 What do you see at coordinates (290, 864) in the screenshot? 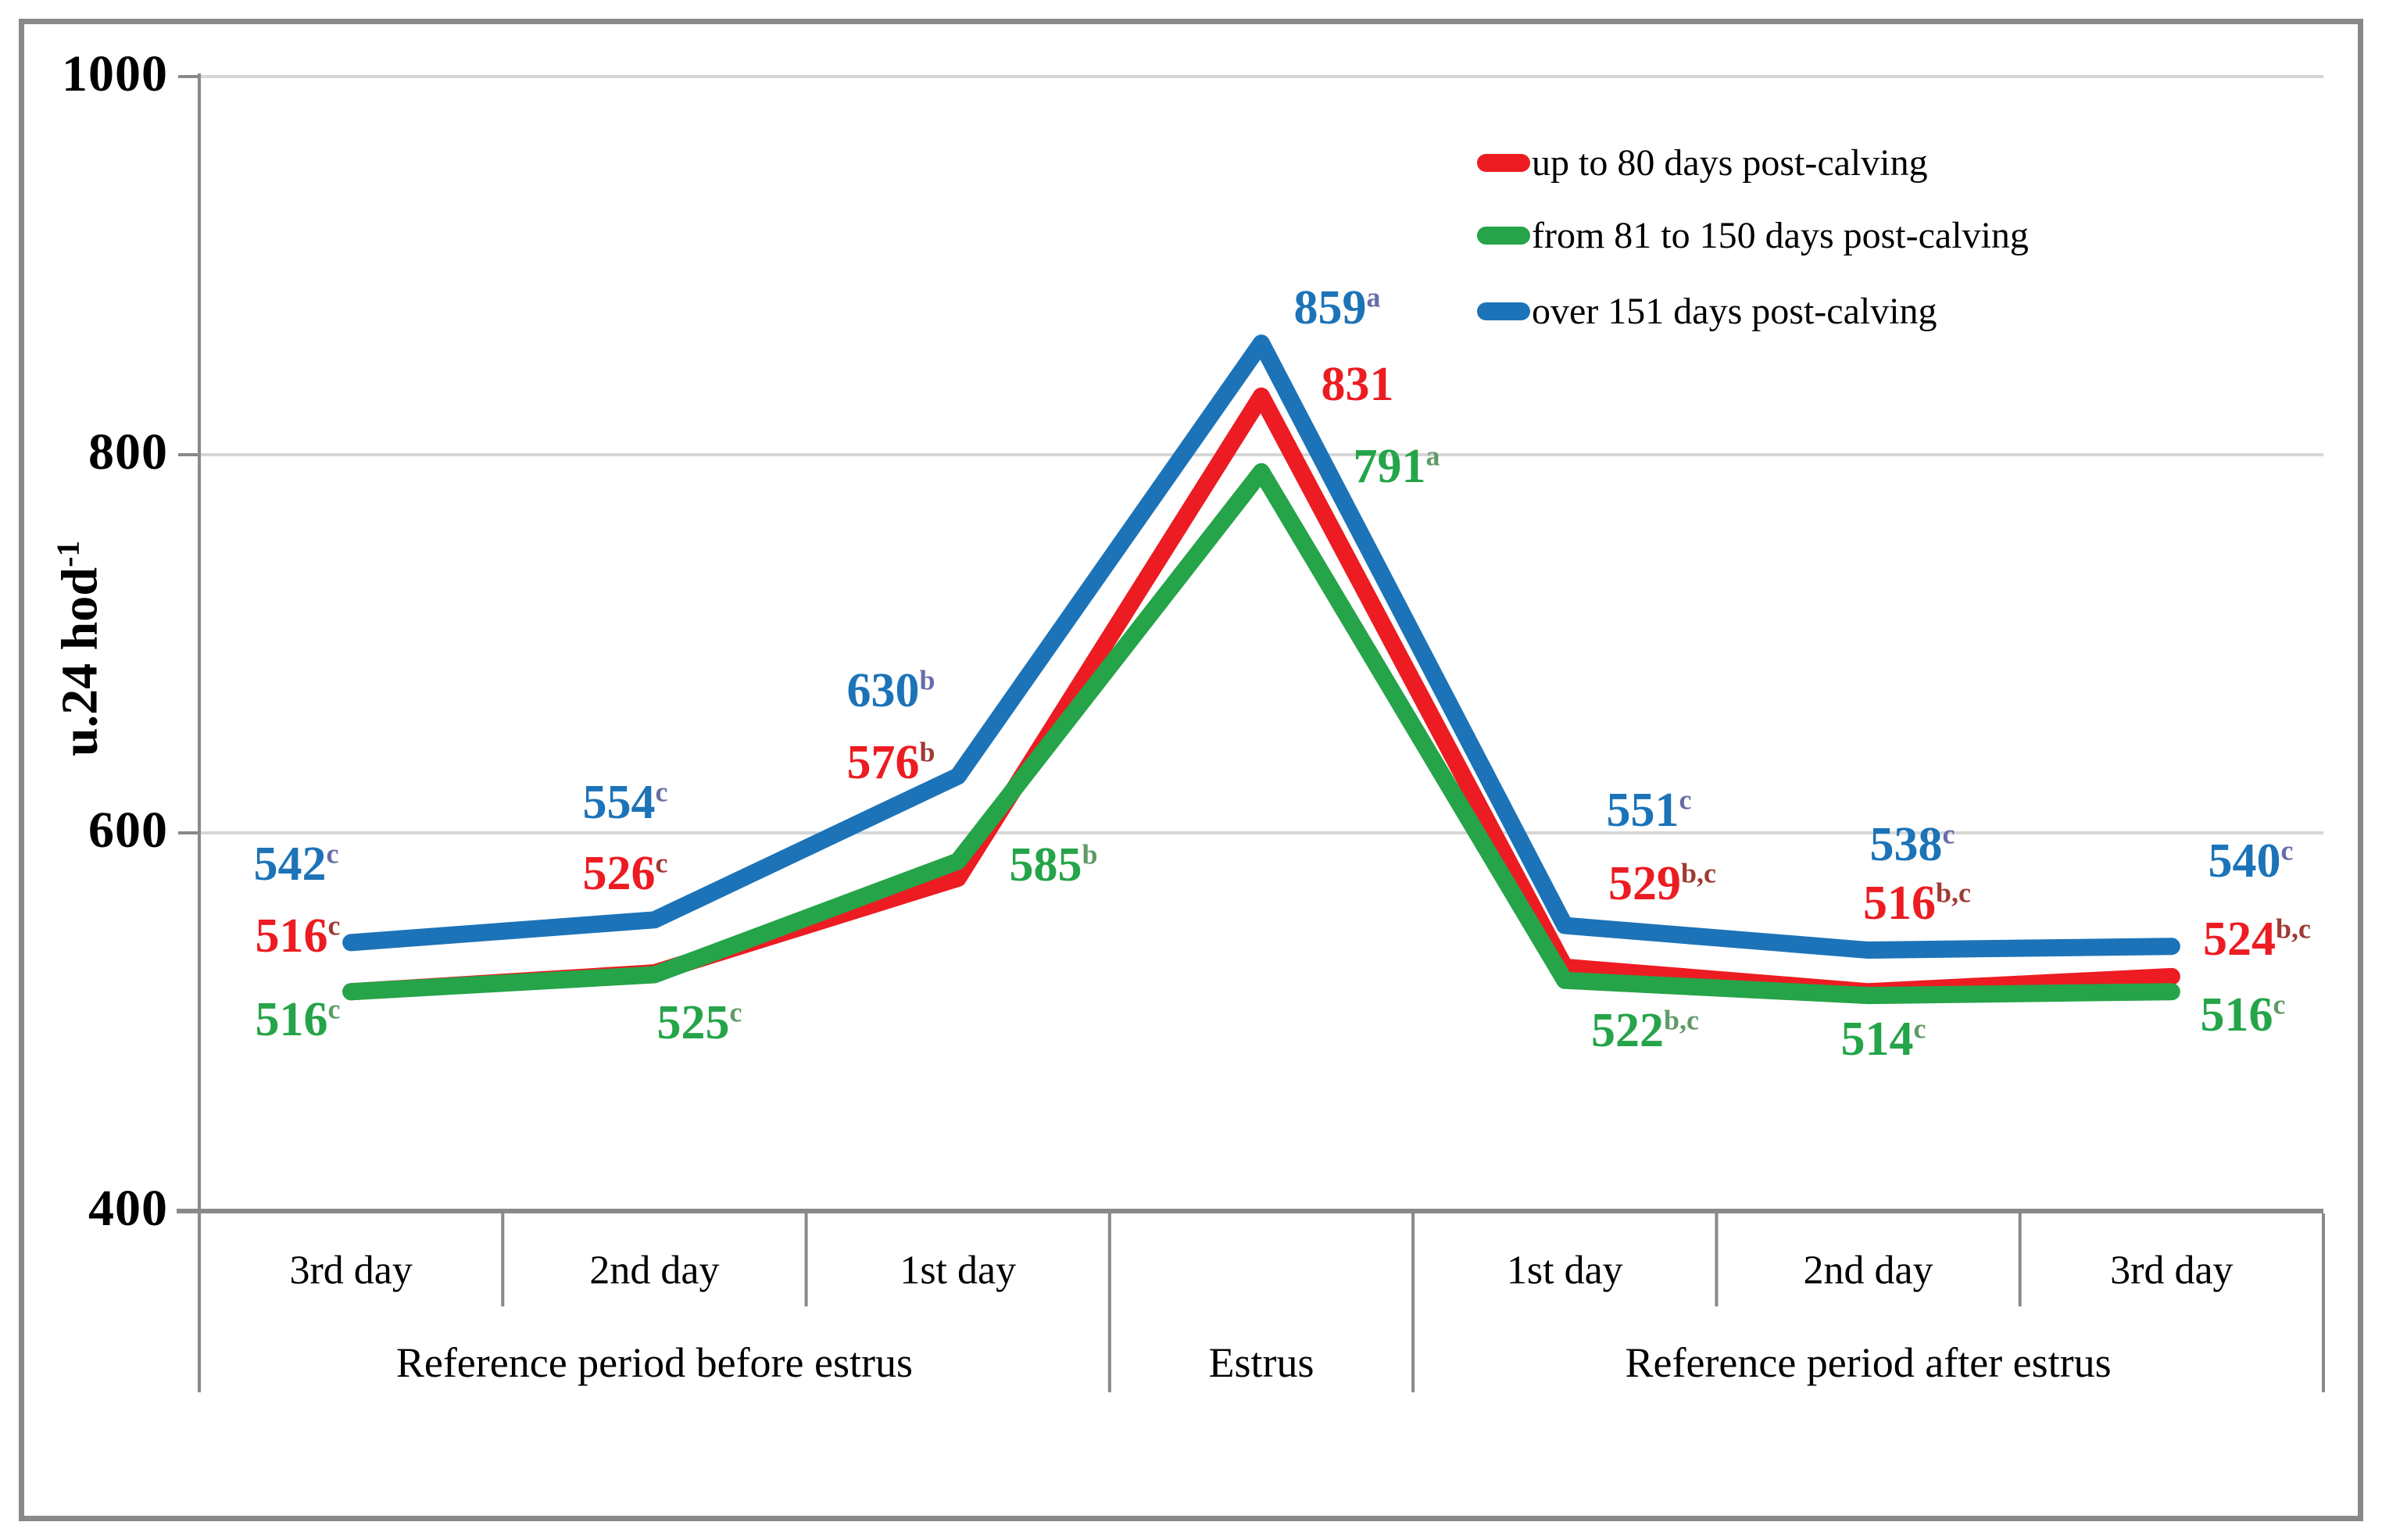
I see `data-label-value: 542` at bounding box center [290, 864].